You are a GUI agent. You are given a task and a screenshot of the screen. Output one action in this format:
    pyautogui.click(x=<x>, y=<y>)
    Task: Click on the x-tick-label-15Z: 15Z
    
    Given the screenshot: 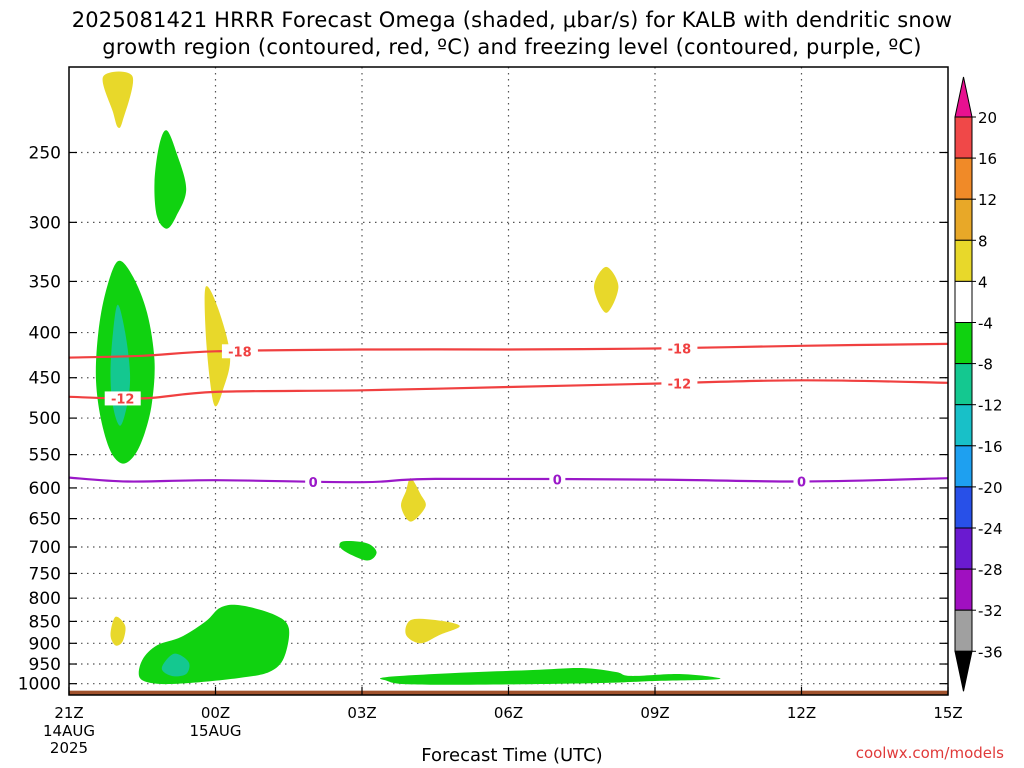 What is the action you would take?
    pyautogui.click(x=947, y=713)
    